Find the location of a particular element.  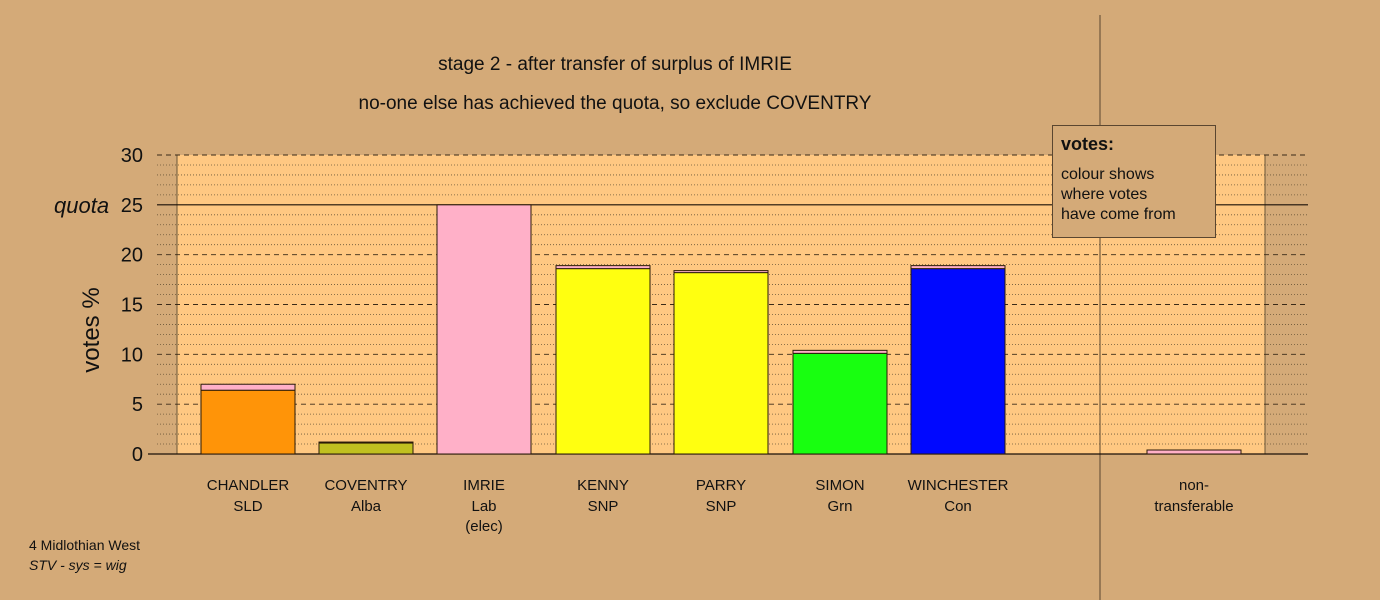

y-tick-label: 10 is located at coordinates (132, 355).